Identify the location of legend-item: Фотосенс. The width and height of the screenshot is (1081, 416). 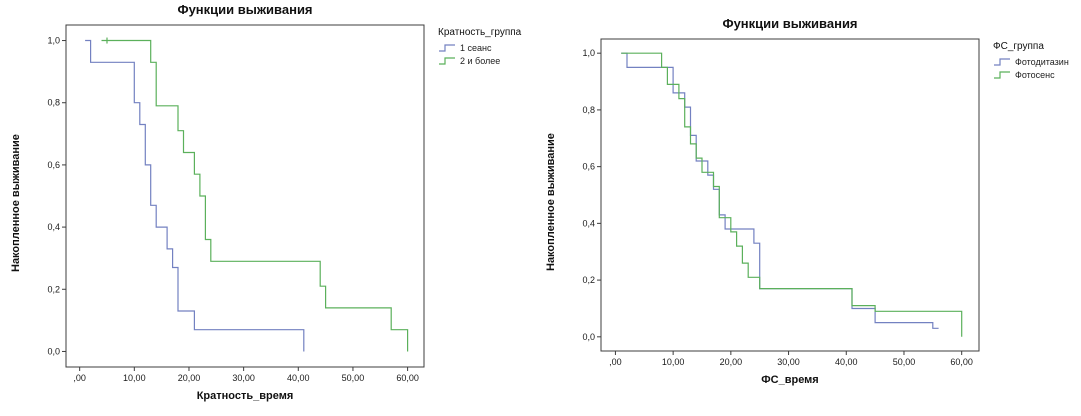
(1036, 75).